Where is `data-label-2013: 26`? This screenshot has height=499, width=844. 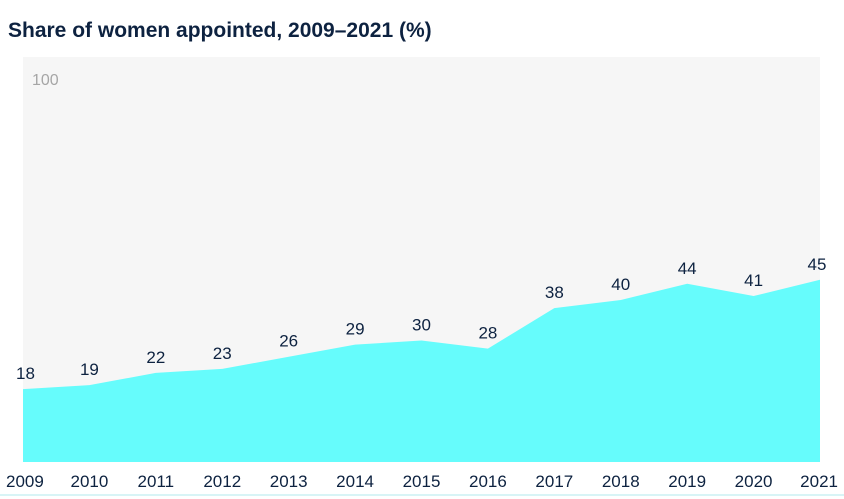
data-label-2013: 26 is located at coordinates (288, 341).